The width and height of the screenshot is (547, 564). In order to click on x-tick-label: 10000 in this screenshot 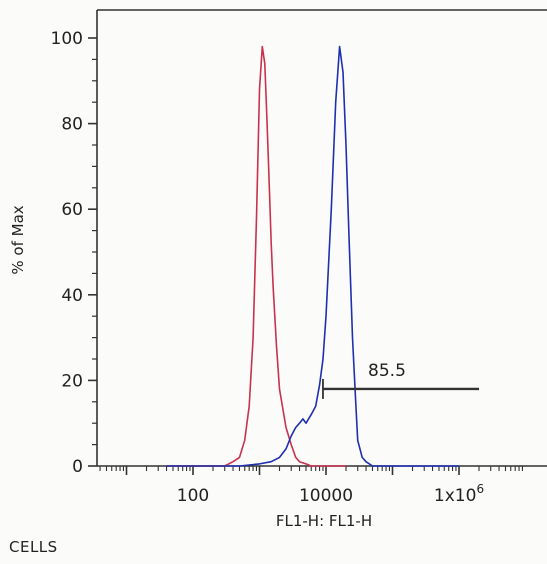, I will do `click(326, 496)`.